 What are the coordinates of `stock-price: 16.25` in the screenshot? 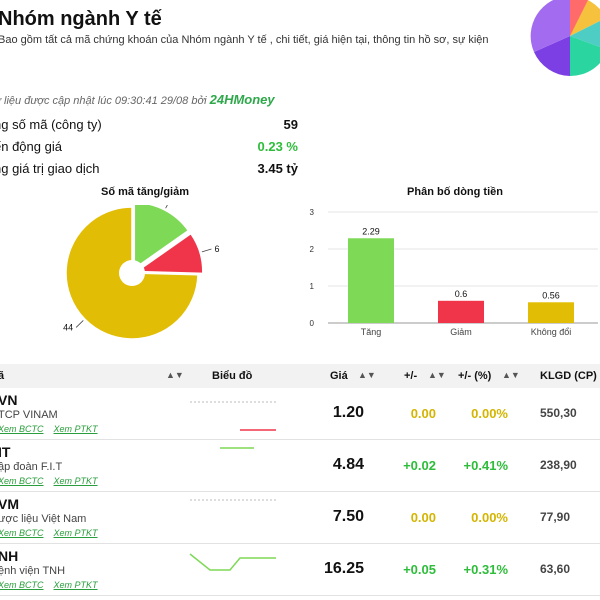 It's located at (343, 568).